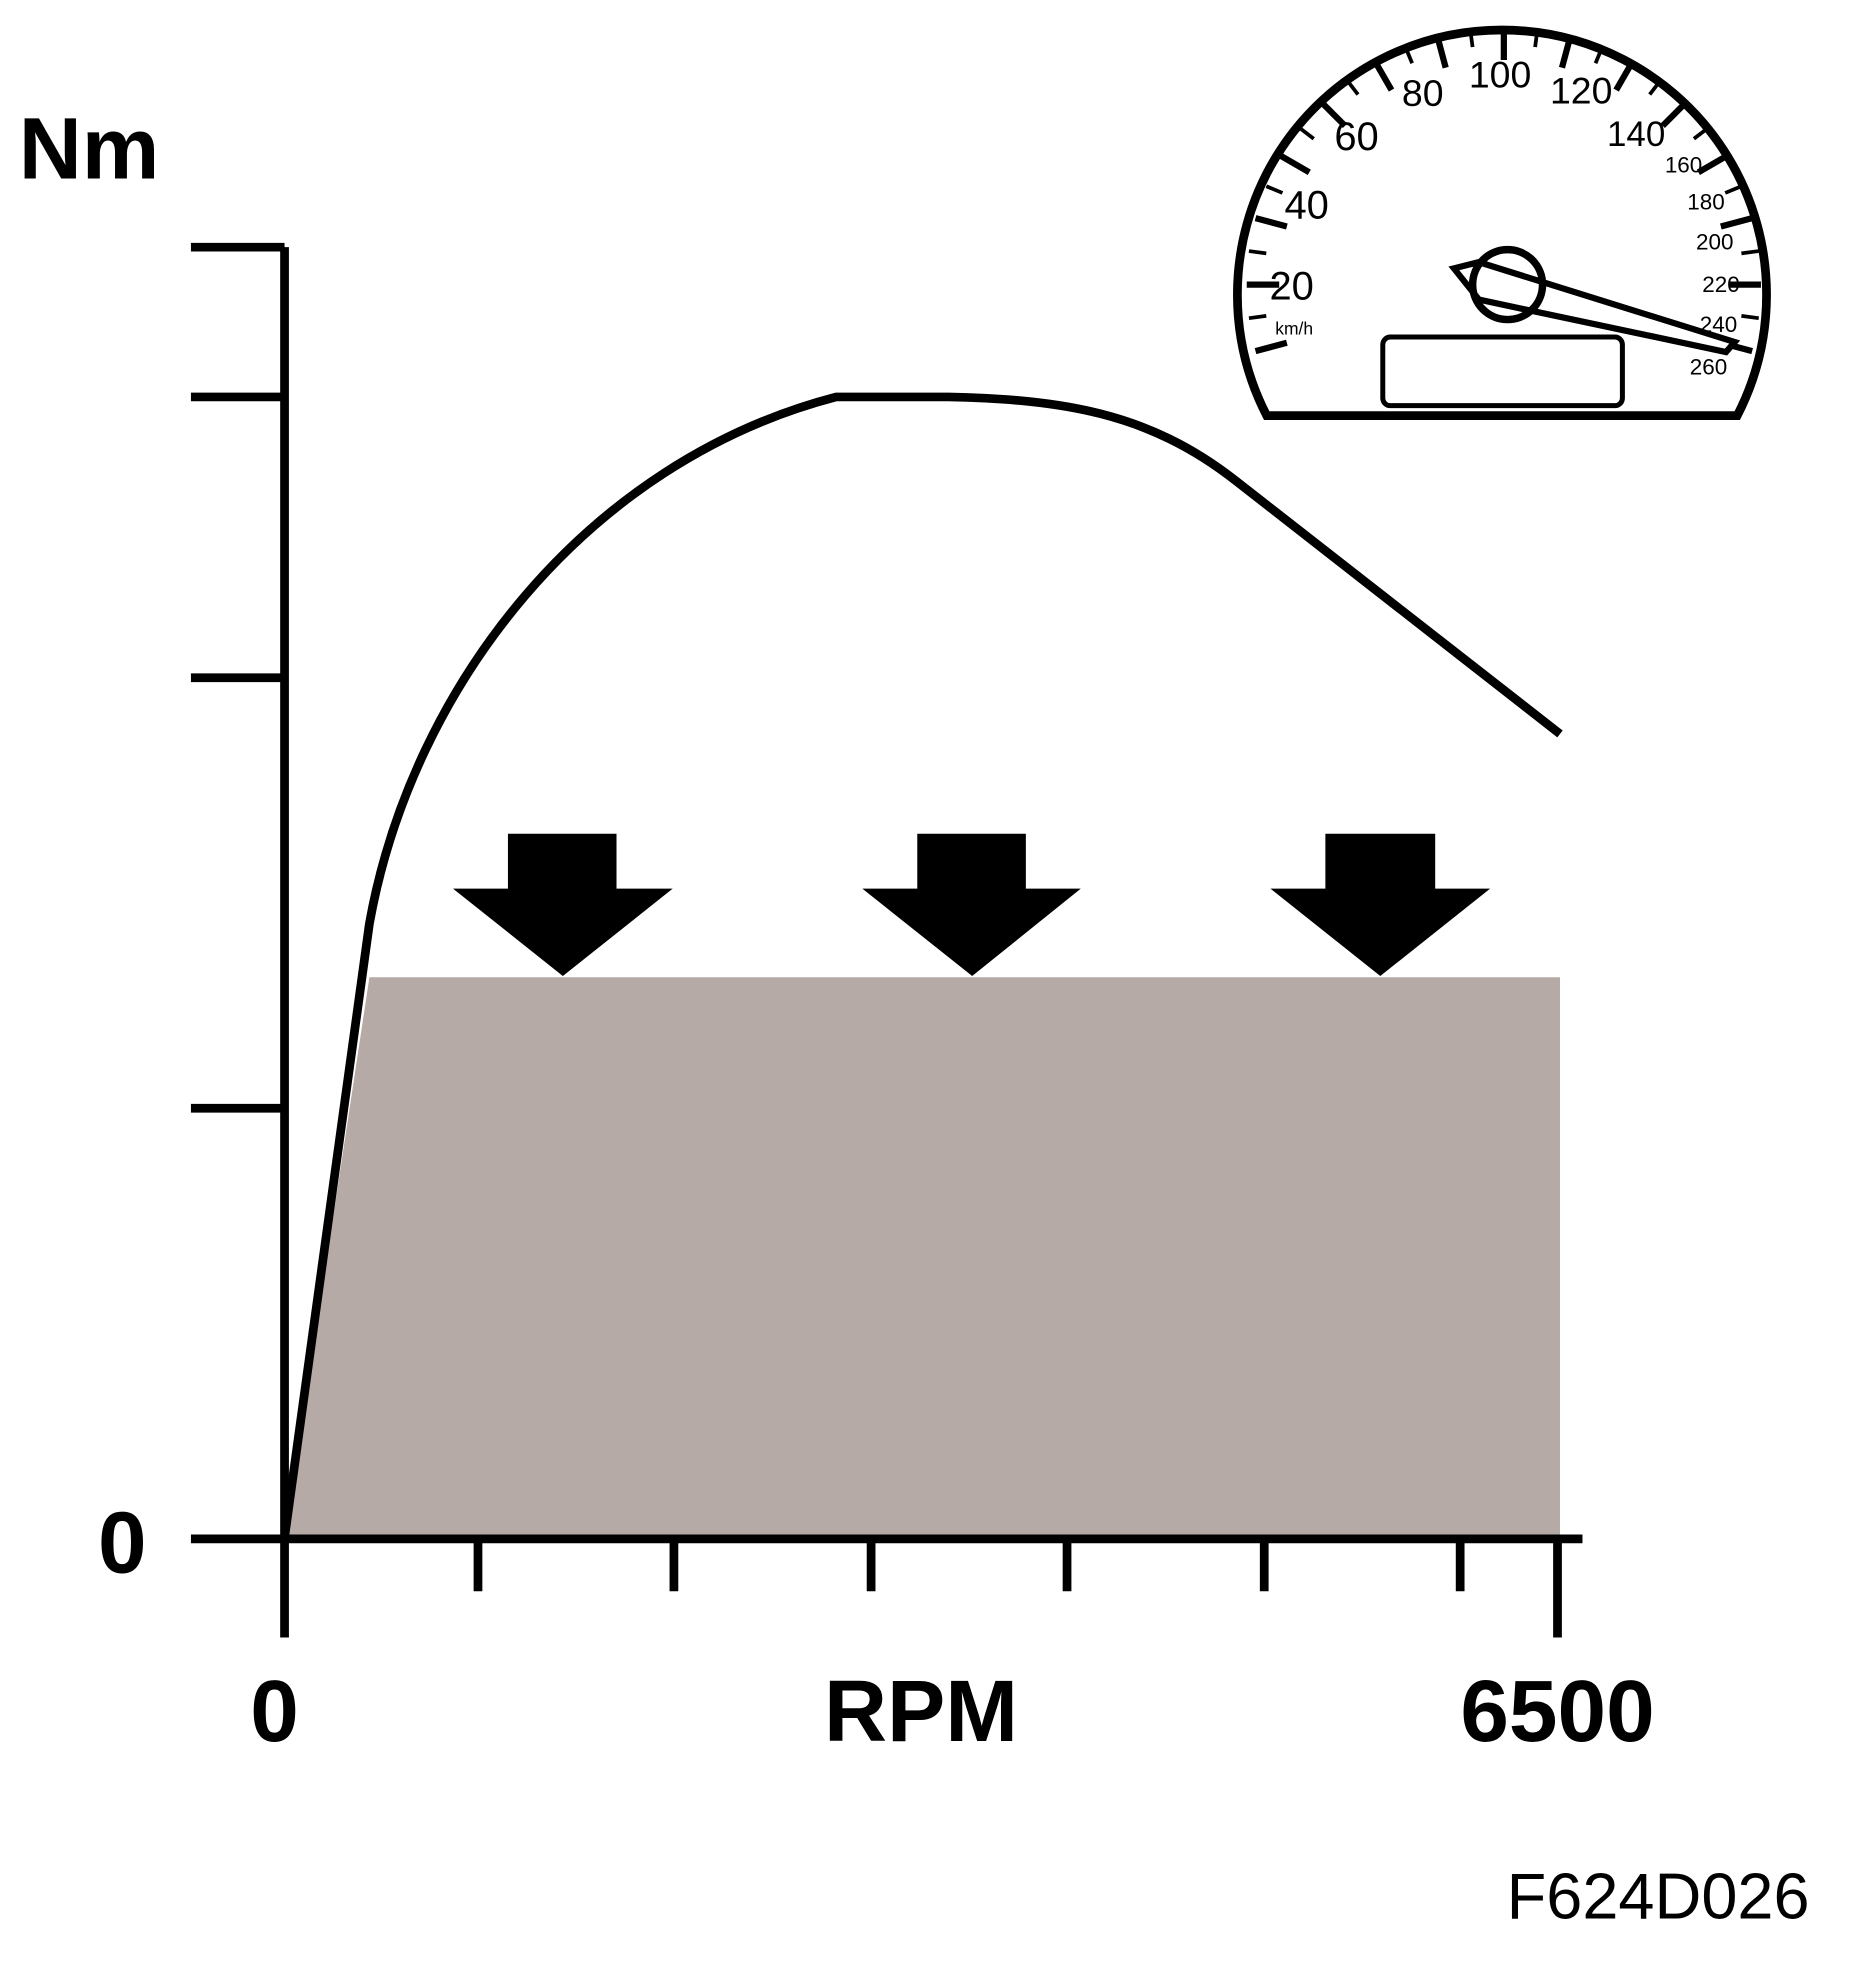  I want to click on arrows, so click(972, 905).